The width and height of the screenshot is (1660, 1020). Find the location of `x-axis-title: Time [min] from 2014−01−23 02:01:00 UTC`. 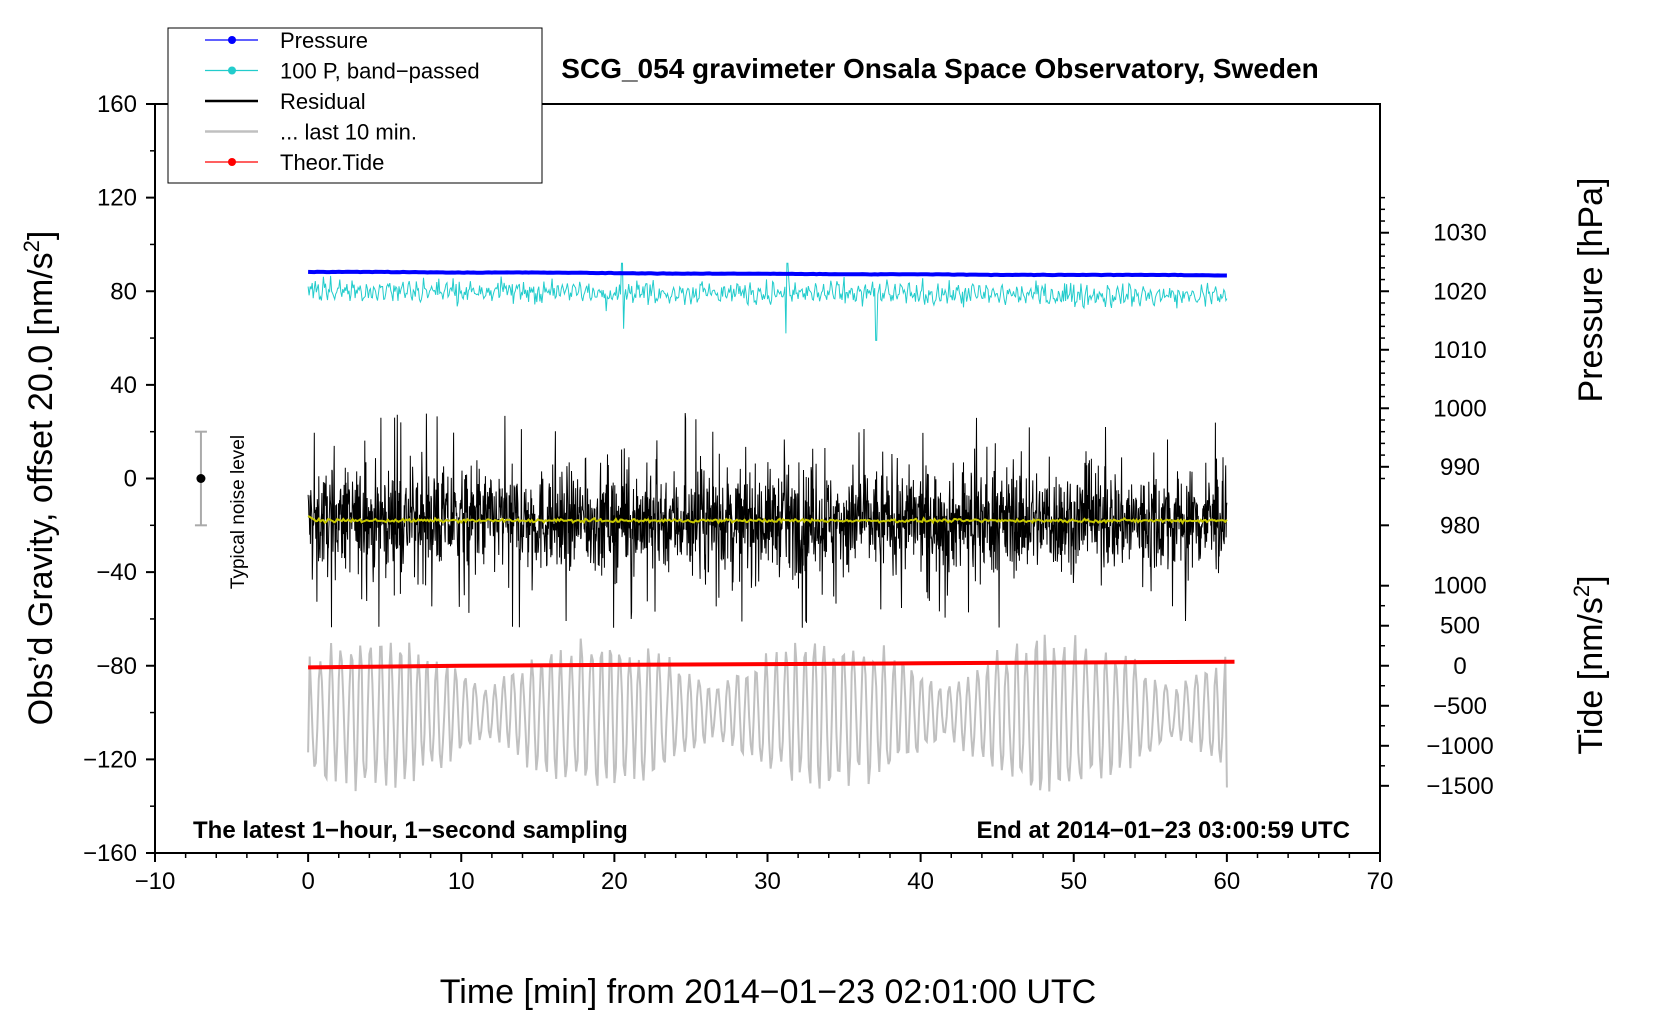

x-axis-title: Time [min] from 2014−01−23 02:01:00 UTC is located at coordinates (768, 992).